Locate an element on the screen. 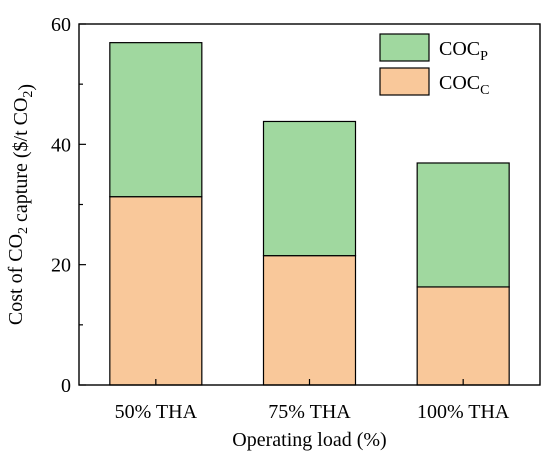 Image resolution: width=550 pixels, height=460 pixels. y-axis-title: Cost of CO2 capture ($/t CO2) is located at coordinates (21, 204).